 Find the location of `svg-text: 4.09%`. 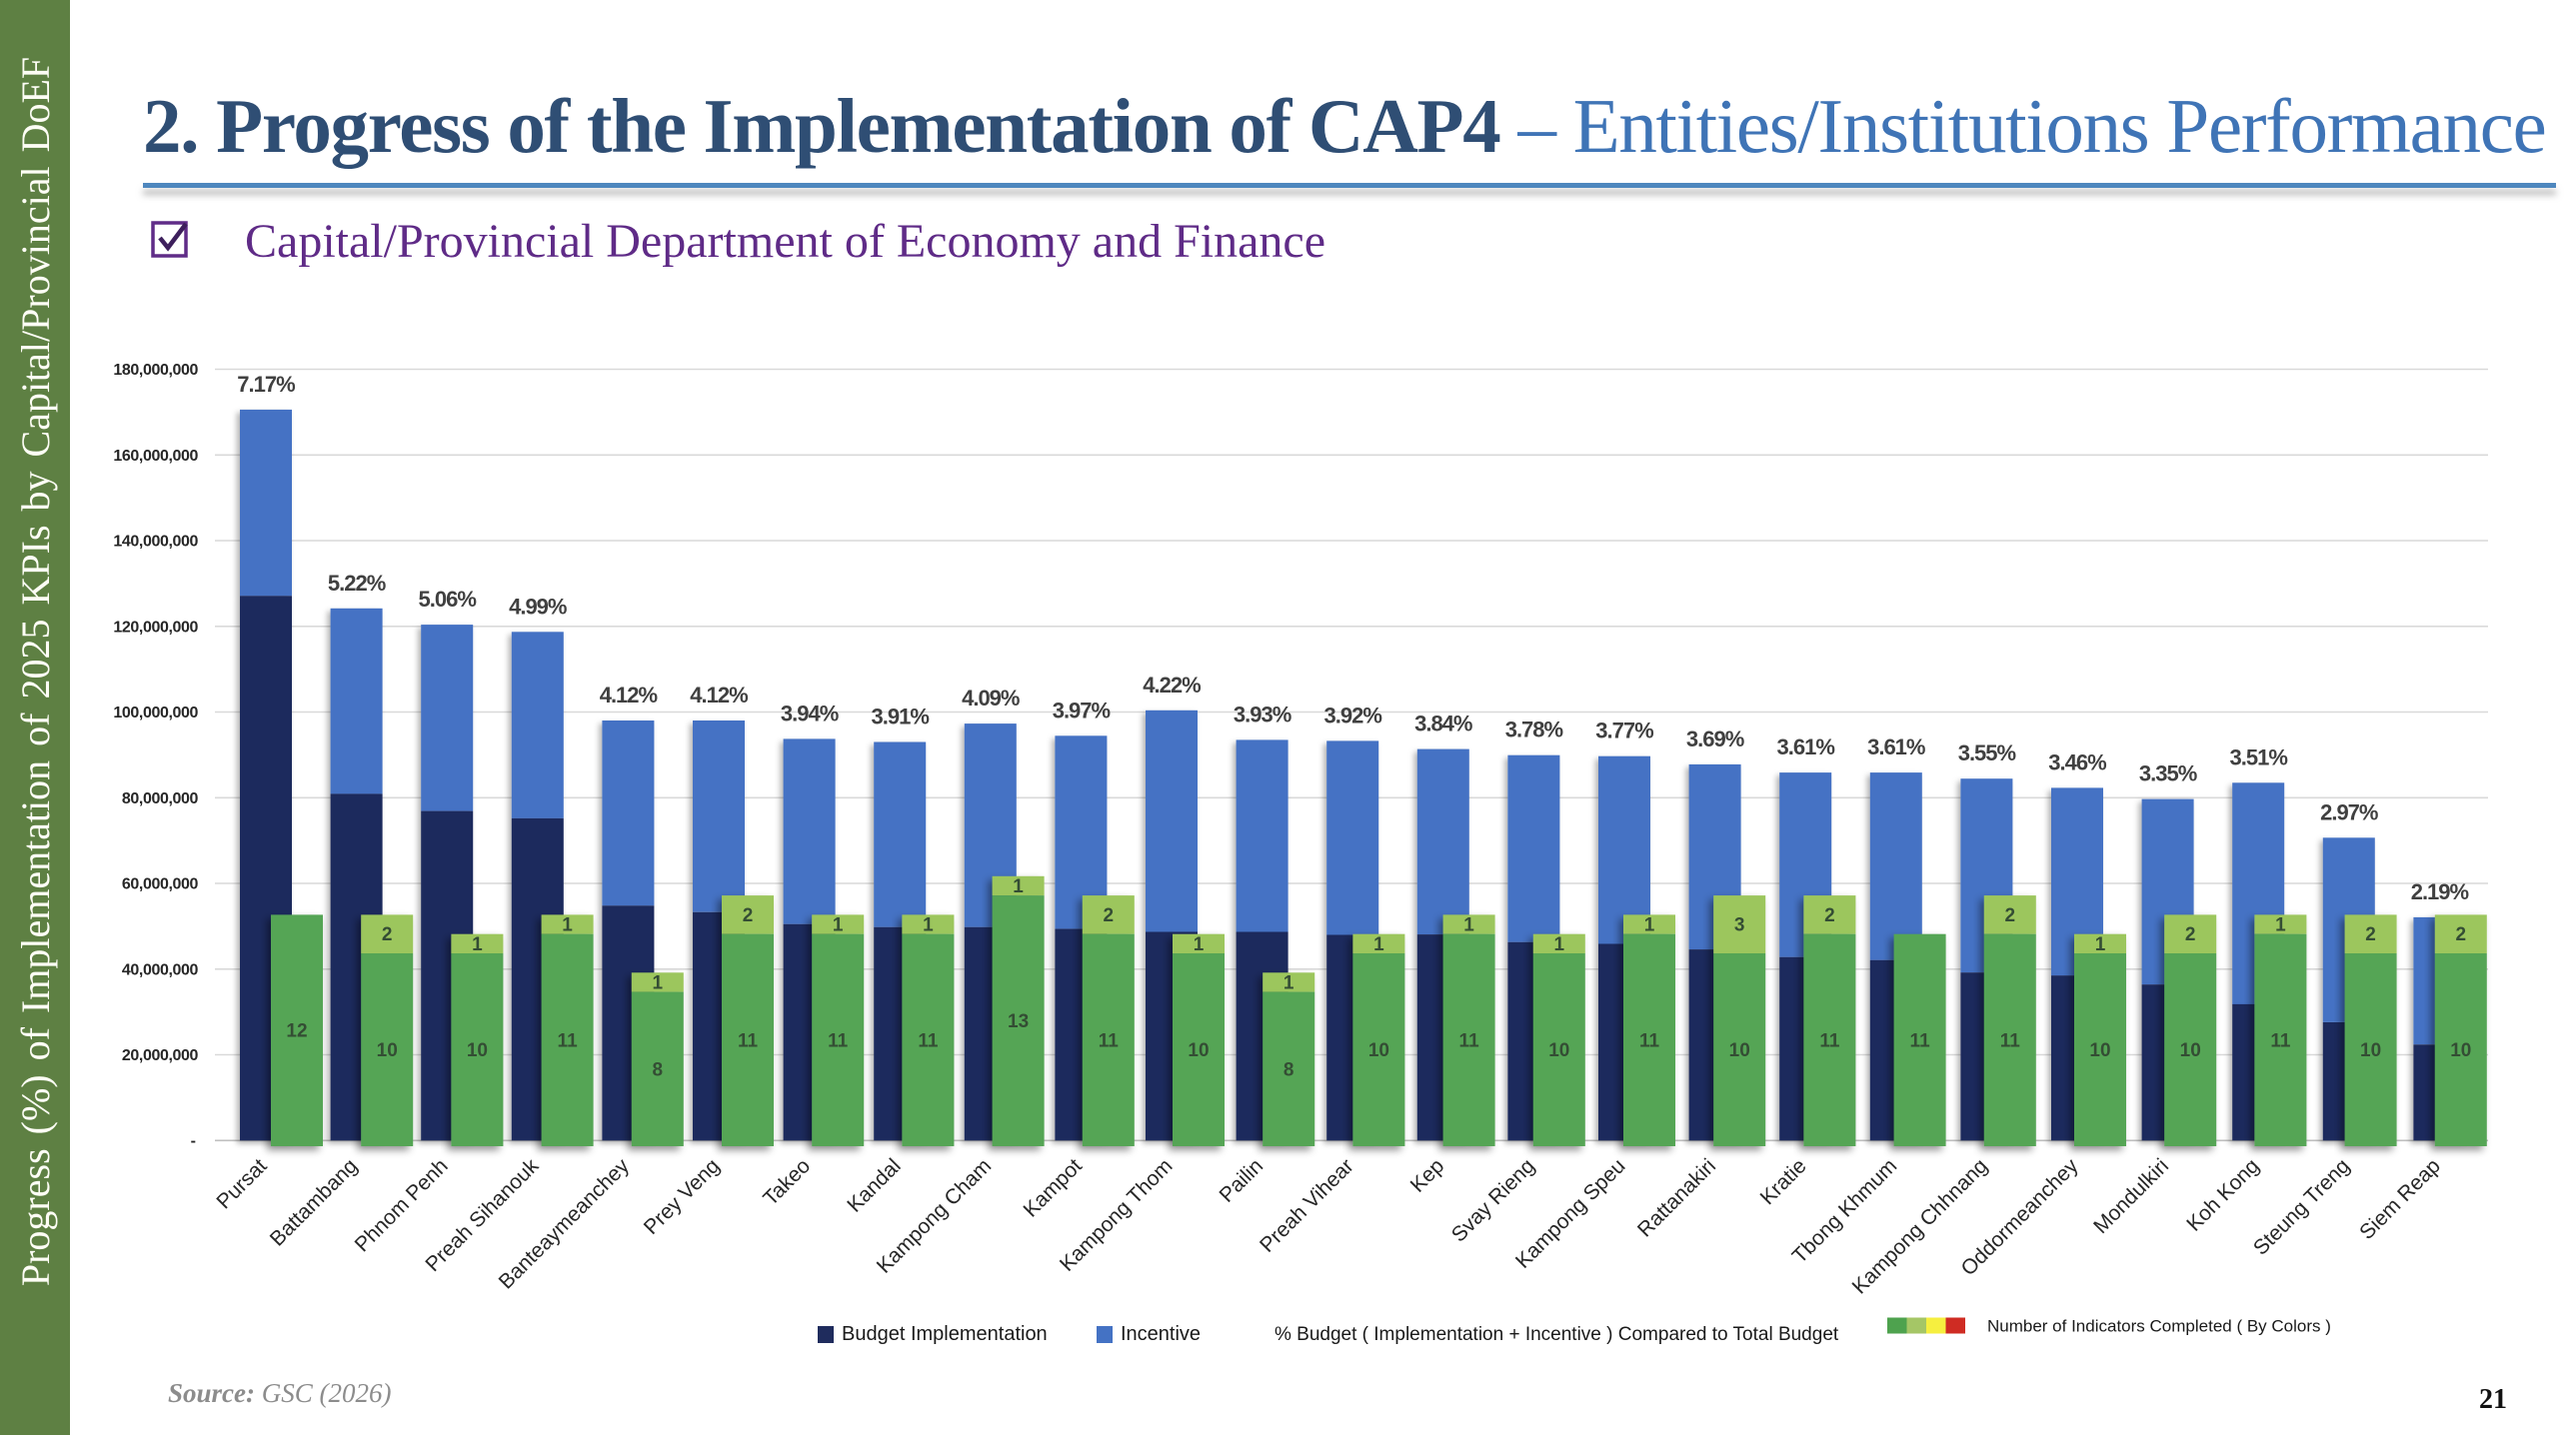

svg-text: 4.09% is located at coordinates (991, 698).